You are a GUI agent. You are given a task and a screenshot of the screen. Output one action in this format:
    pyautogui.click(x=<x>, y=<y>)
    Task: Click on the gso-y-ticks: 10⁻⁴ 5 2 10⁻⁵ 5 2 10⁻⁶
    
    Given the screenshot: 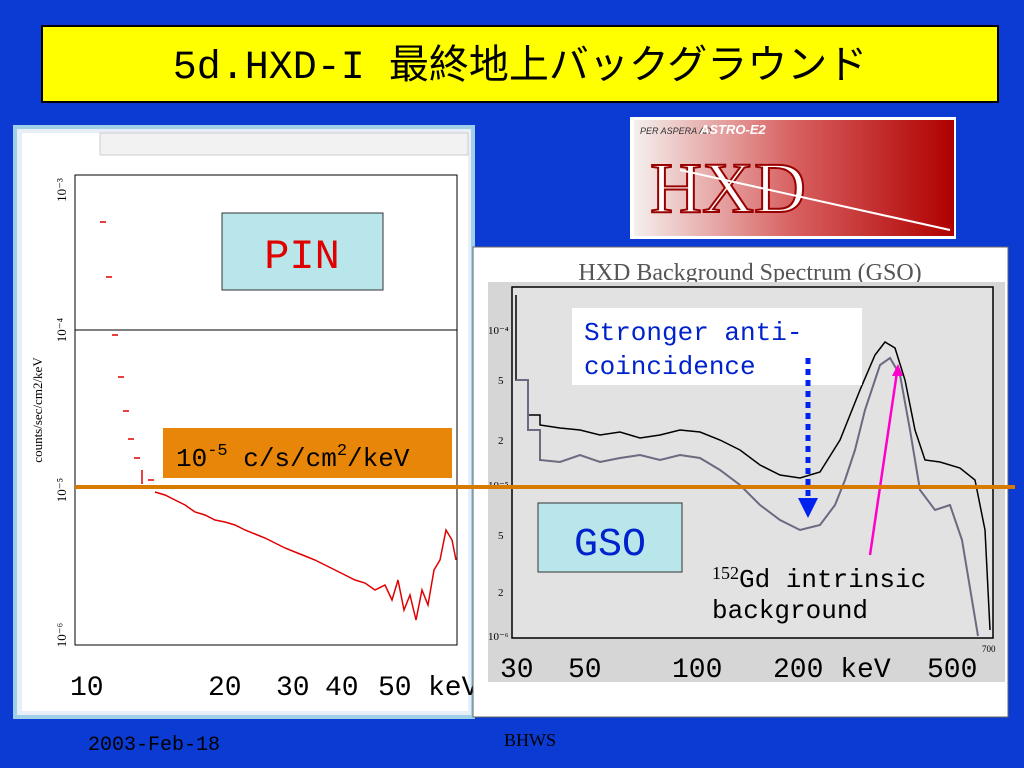 What is the action you would take?
    pyautogui.click(x=498, y=484)
    